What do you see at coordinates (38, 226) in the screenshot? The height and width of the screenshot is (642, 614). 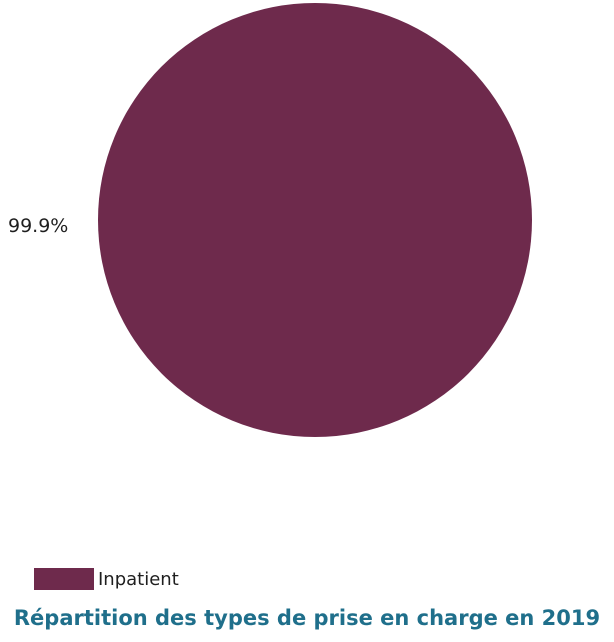 I see `data-label-inpatient: 99.9%` at bounding box center [38, 226].